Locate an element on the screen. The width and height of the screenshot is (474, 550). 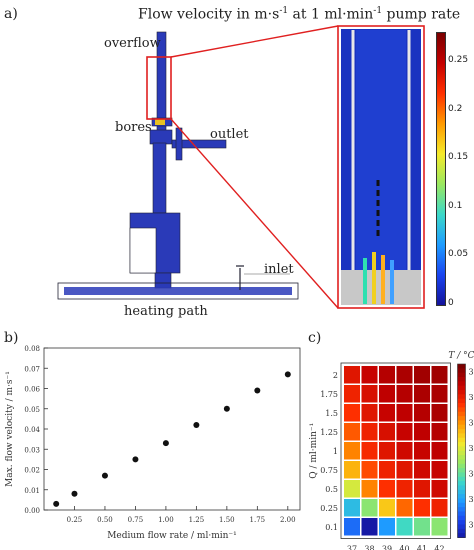
outlet-pipe is located at coordinates (199, 144).